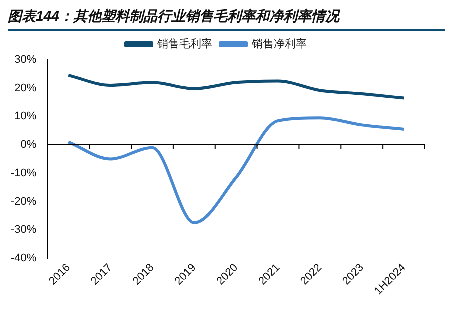 The width and height of the screenshot is (453, 321). Describe the element at coordinates (25, 60) in the screenshot. I see `y-tick-label: 30%` at that location.